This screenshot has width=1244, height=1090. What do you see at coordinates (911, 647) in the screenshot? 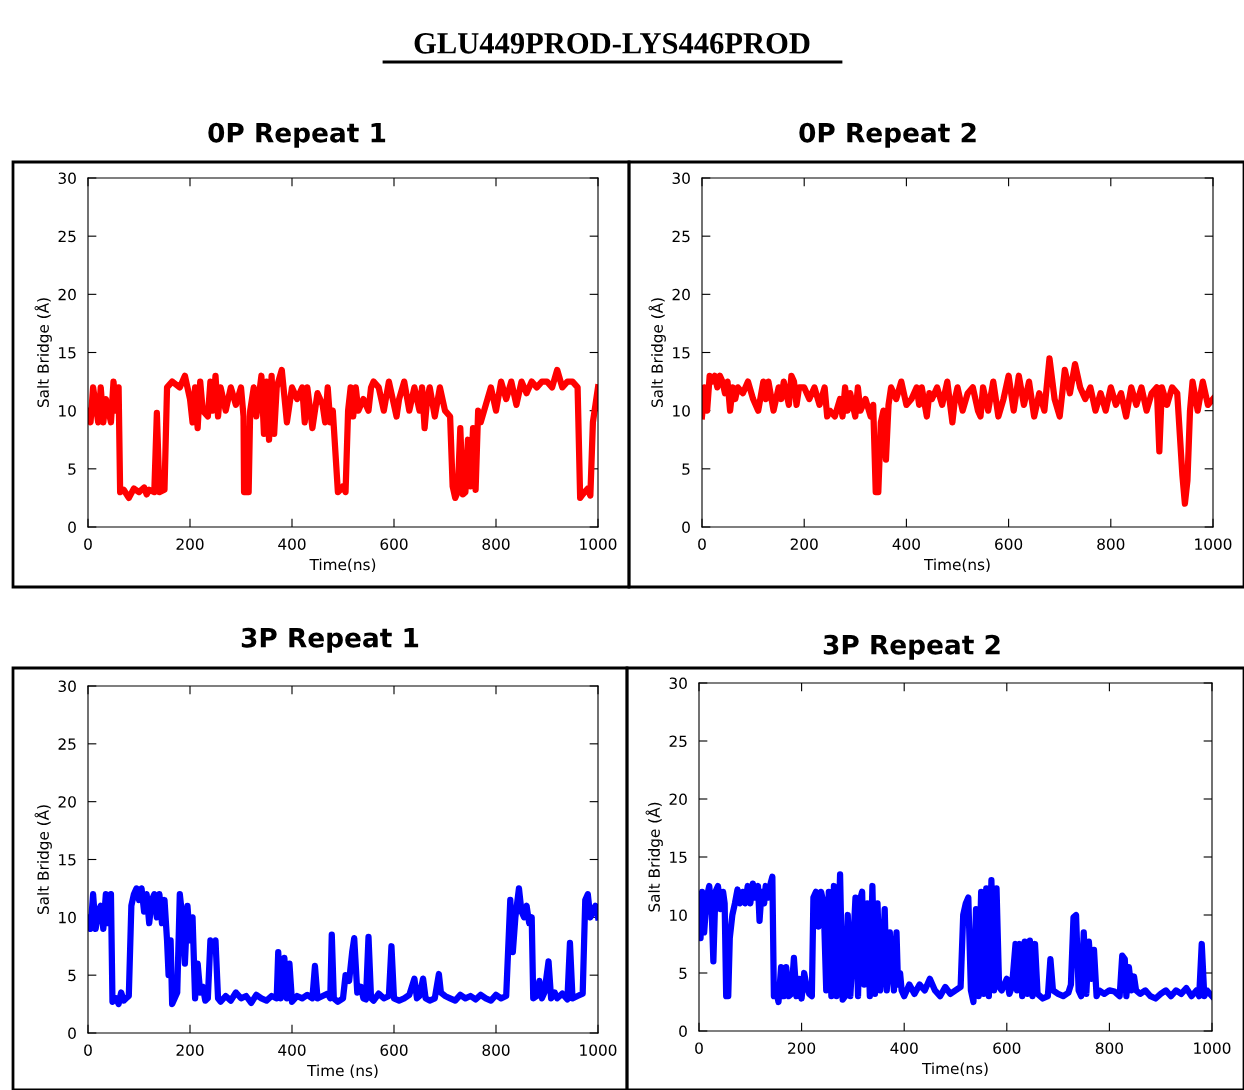
I see `chart-title: 3P Repeat 2` at bounding box center [911, 647].